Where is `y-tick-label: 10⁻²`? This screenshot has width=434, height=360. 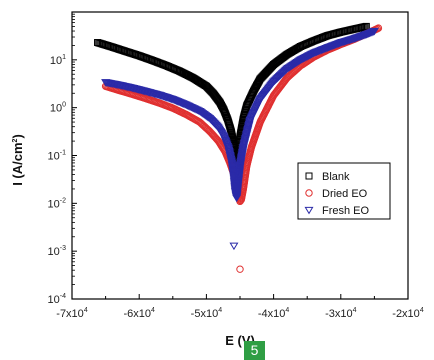
y-tick-label: 10⁻² is located at coordinates (57, 203).